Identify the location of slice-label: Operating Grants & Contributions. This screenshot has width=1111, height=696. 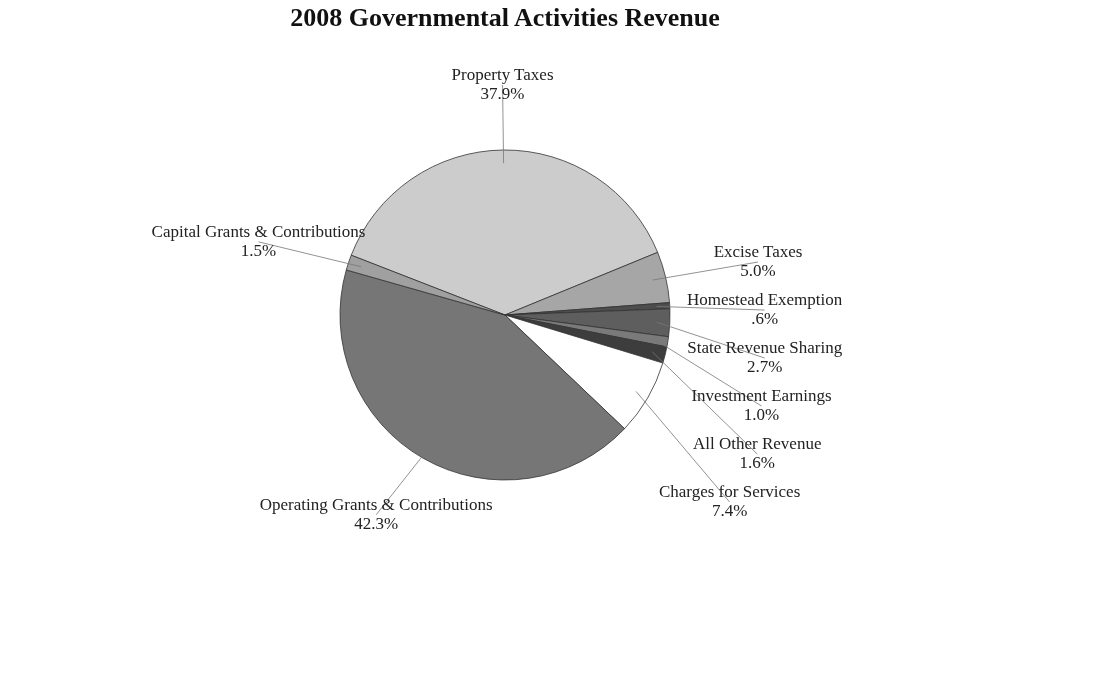
(376, 504).